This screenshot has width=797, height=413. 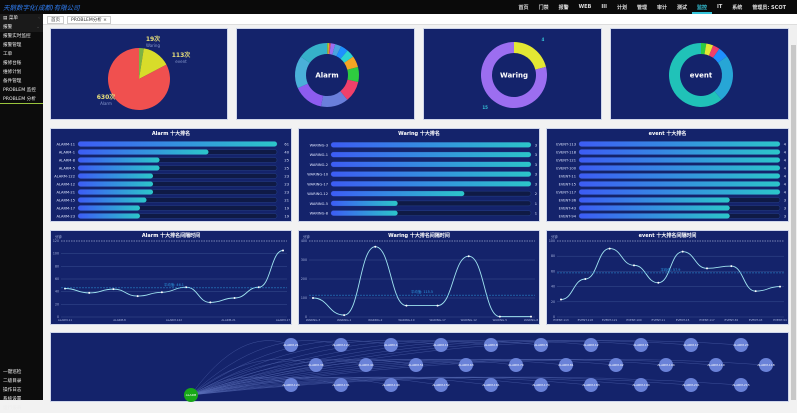 I want to click on sidebar-group: 报警 ⌄, so click(x=21, y=27).